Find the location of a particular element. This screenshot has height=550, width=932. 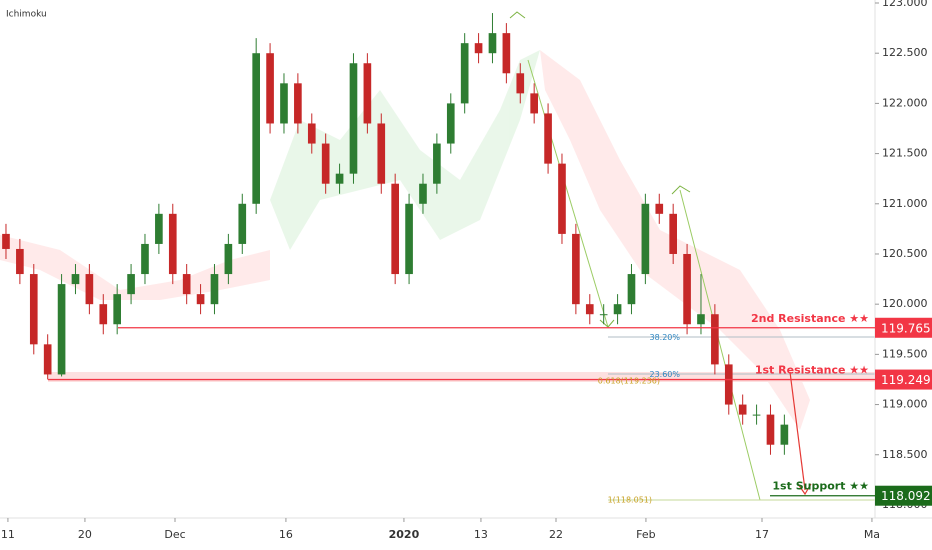

level-name: 1st Support ★★ is located at coordinates (820, 486).